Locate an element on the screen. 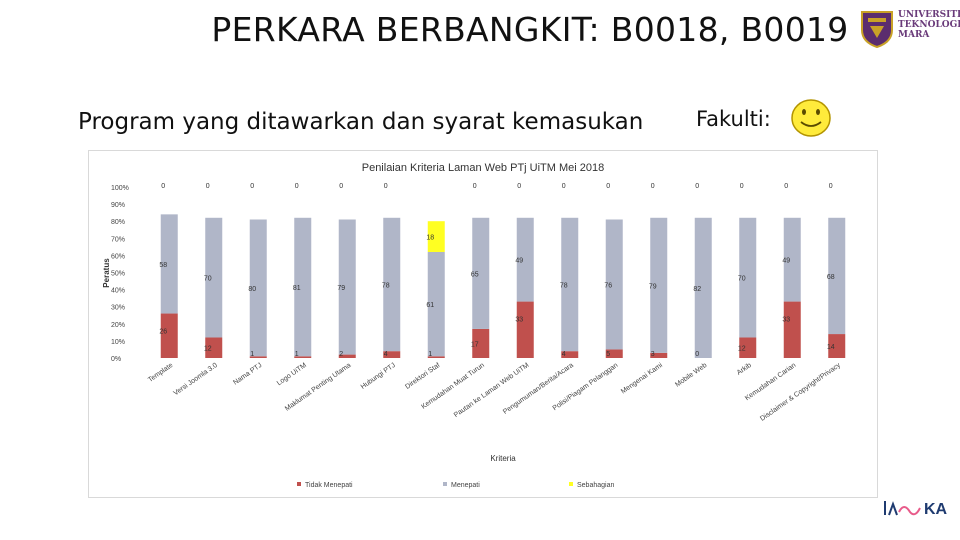 Image resolution: width=960 pixels, height=540 pixels. y-tick-label: 40% is located at coordinates (118, 291).